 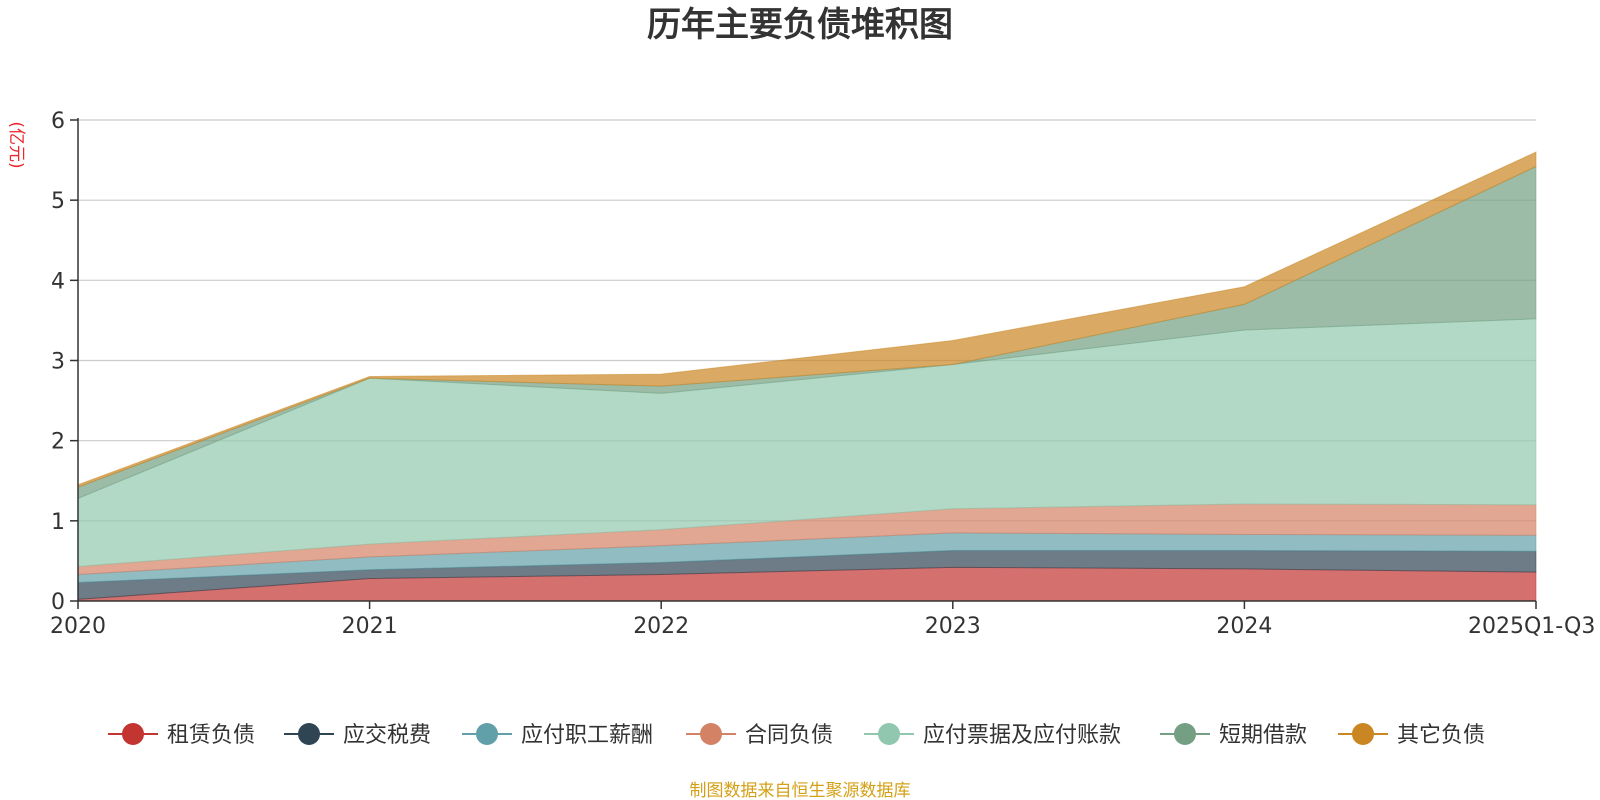 What do you see at coordinates (1022, 735) in the screenshot?
I see `legend-label: 应付票据及应付账款` at bounding box center [1022, 735].